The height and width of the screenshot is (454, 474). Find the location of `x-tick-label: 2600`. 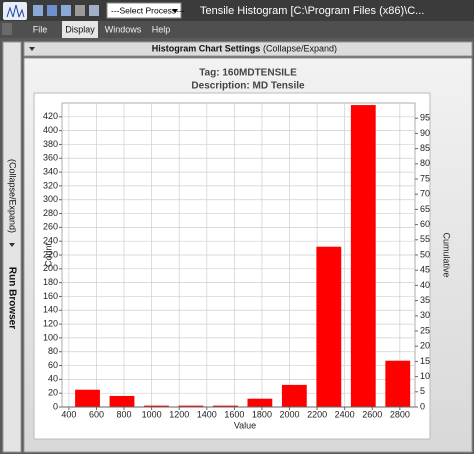

x-tick-label: 2600 is located at coordinates (372, 414).